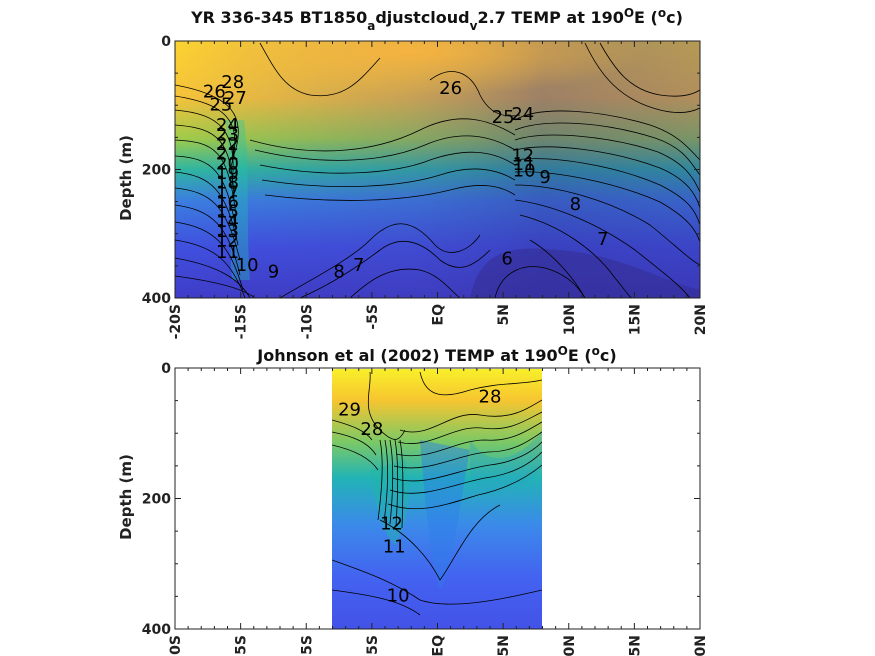  Describe the element at coordinates (176, 645) in the screenshot. I see `bottom-x-tick-label: 0S` at that location.